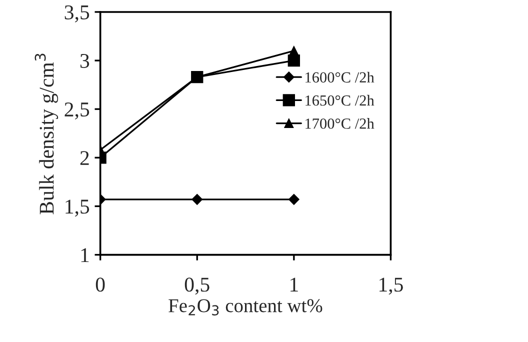  What do you see at coordinates (197, 286) in the screenshot?
I see `x-tick-label: 0,5` at bounding box center [197, 286].